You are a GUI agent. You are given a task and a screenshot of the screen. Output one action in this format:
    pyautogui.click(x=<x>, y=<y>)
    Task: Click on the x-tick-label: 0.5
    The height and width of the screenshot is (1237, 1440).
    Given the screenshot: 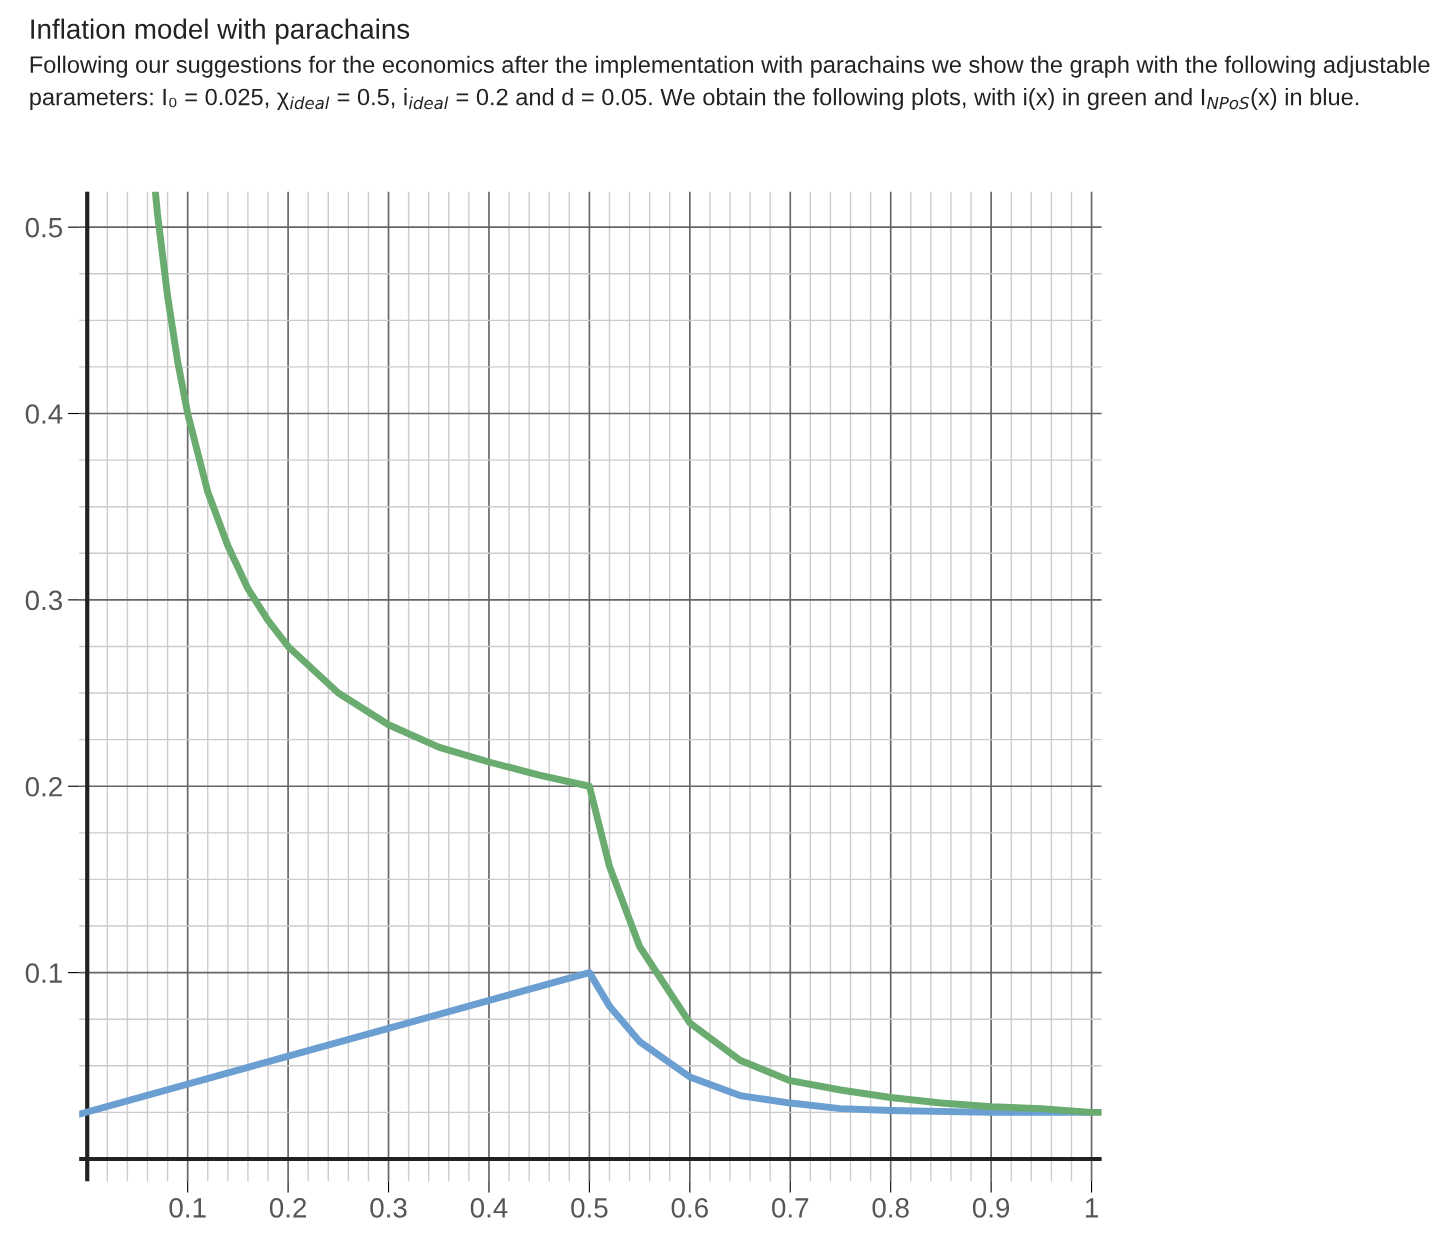 What is the action you would take?
    pyautogui.click(x=589, y=1208)
    